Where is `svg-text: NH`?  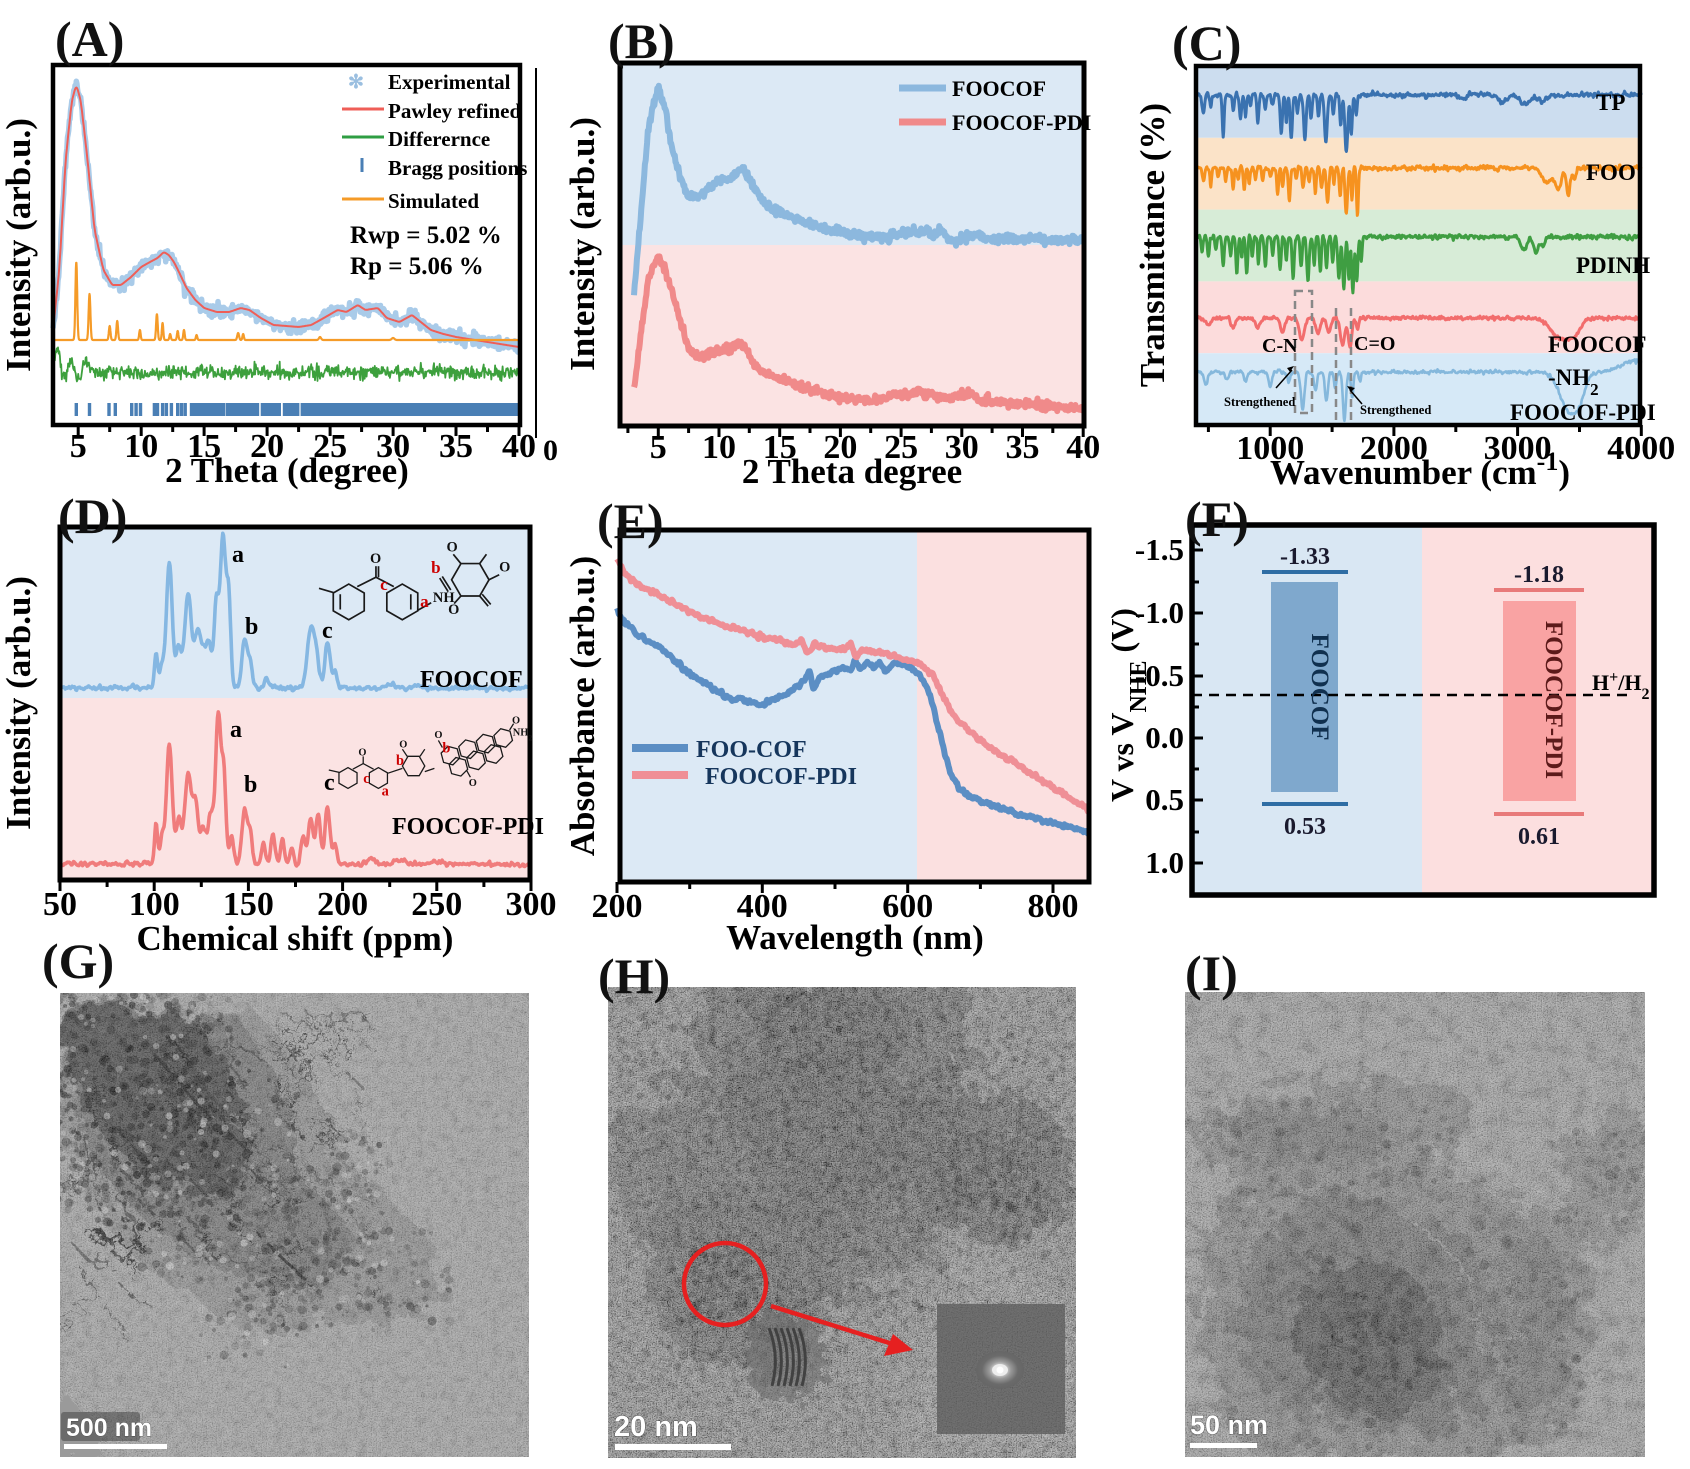
svg-text: NH is located at coordinates (444, 598).